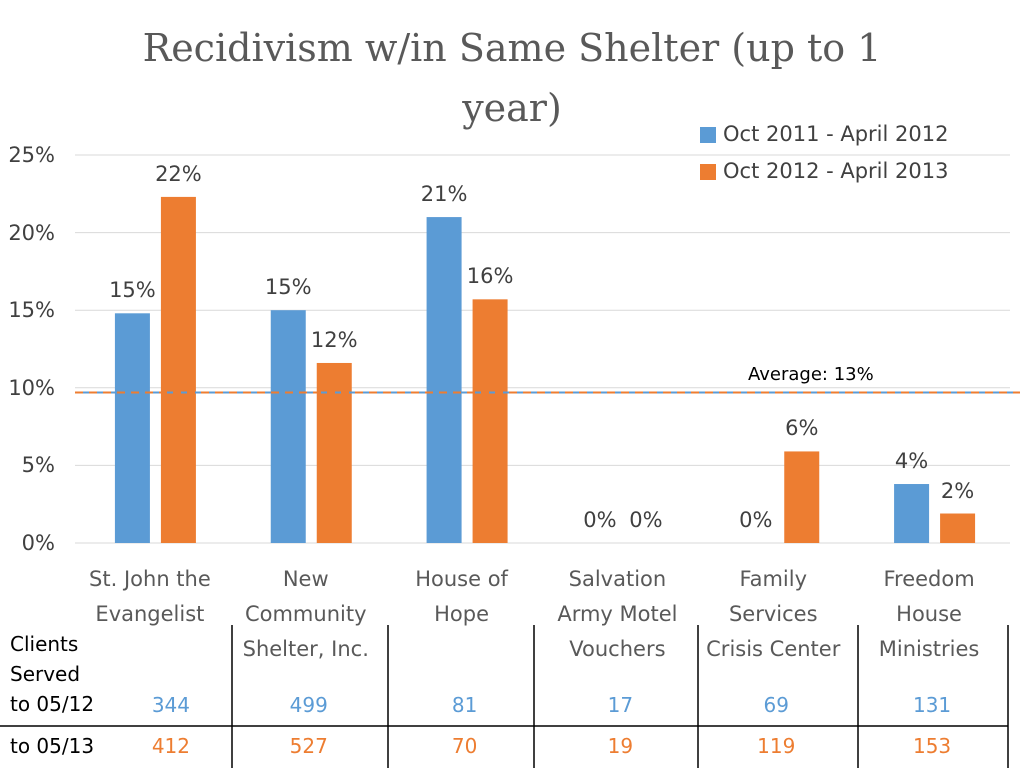 The image size is (1024, 768). I want to click on data-label: 2%, so click(957, 490).